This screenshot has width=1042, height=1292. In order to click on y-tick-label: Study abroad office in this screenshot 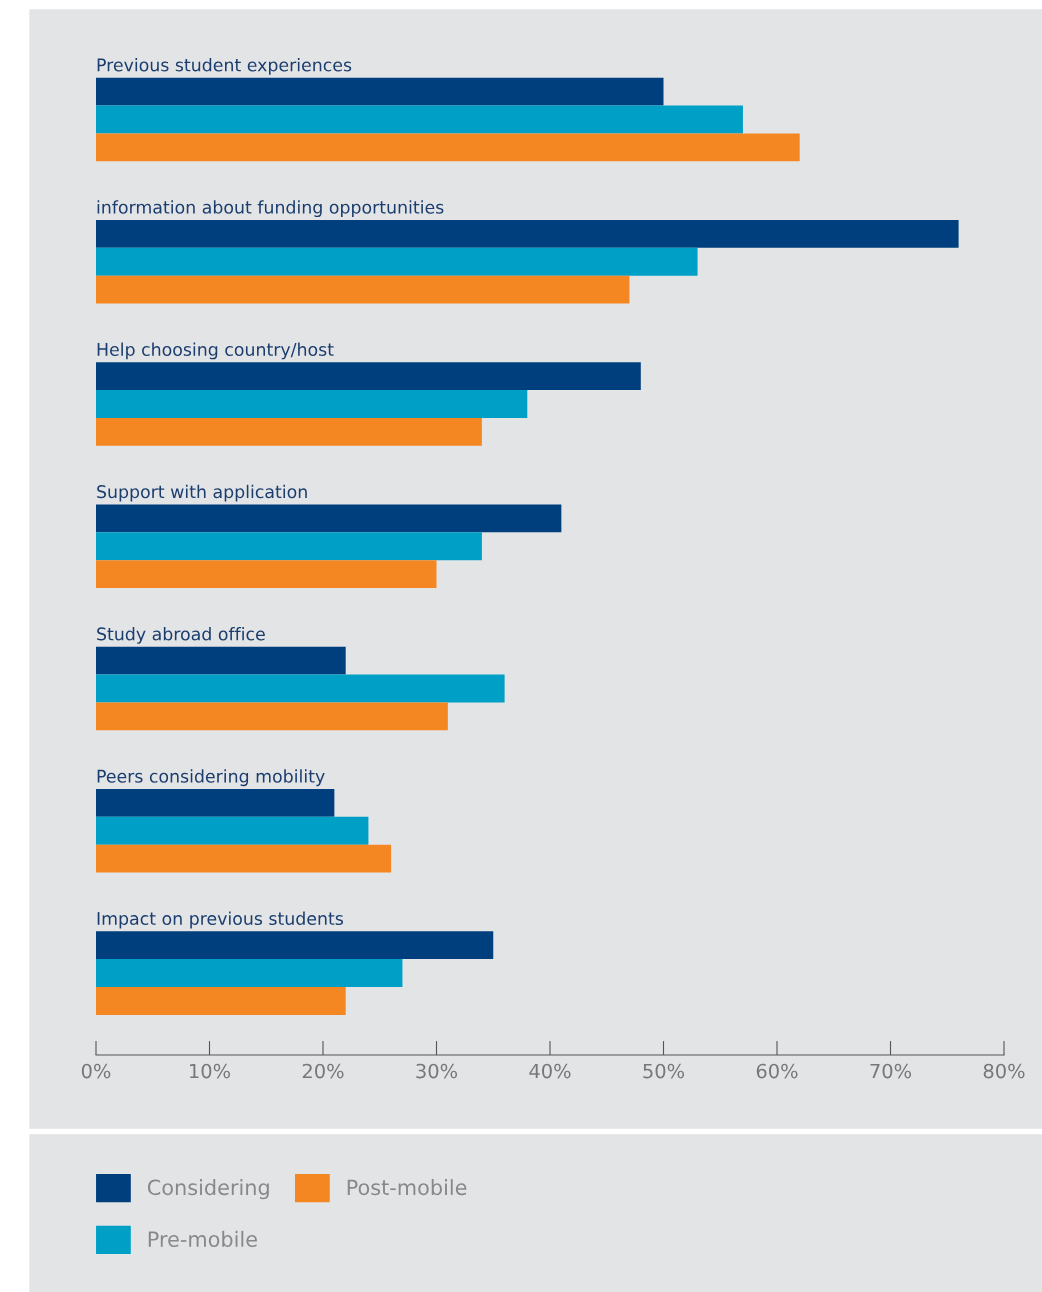, I will do `click(181, 635)`.